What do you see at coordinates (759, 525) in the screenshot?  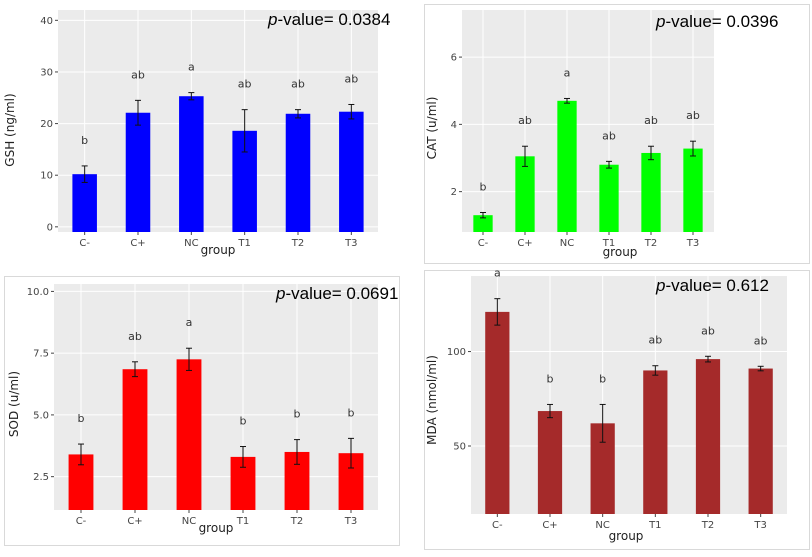 I see `mda-xtick-label-T3: T3` at bounding box center [759, 525].